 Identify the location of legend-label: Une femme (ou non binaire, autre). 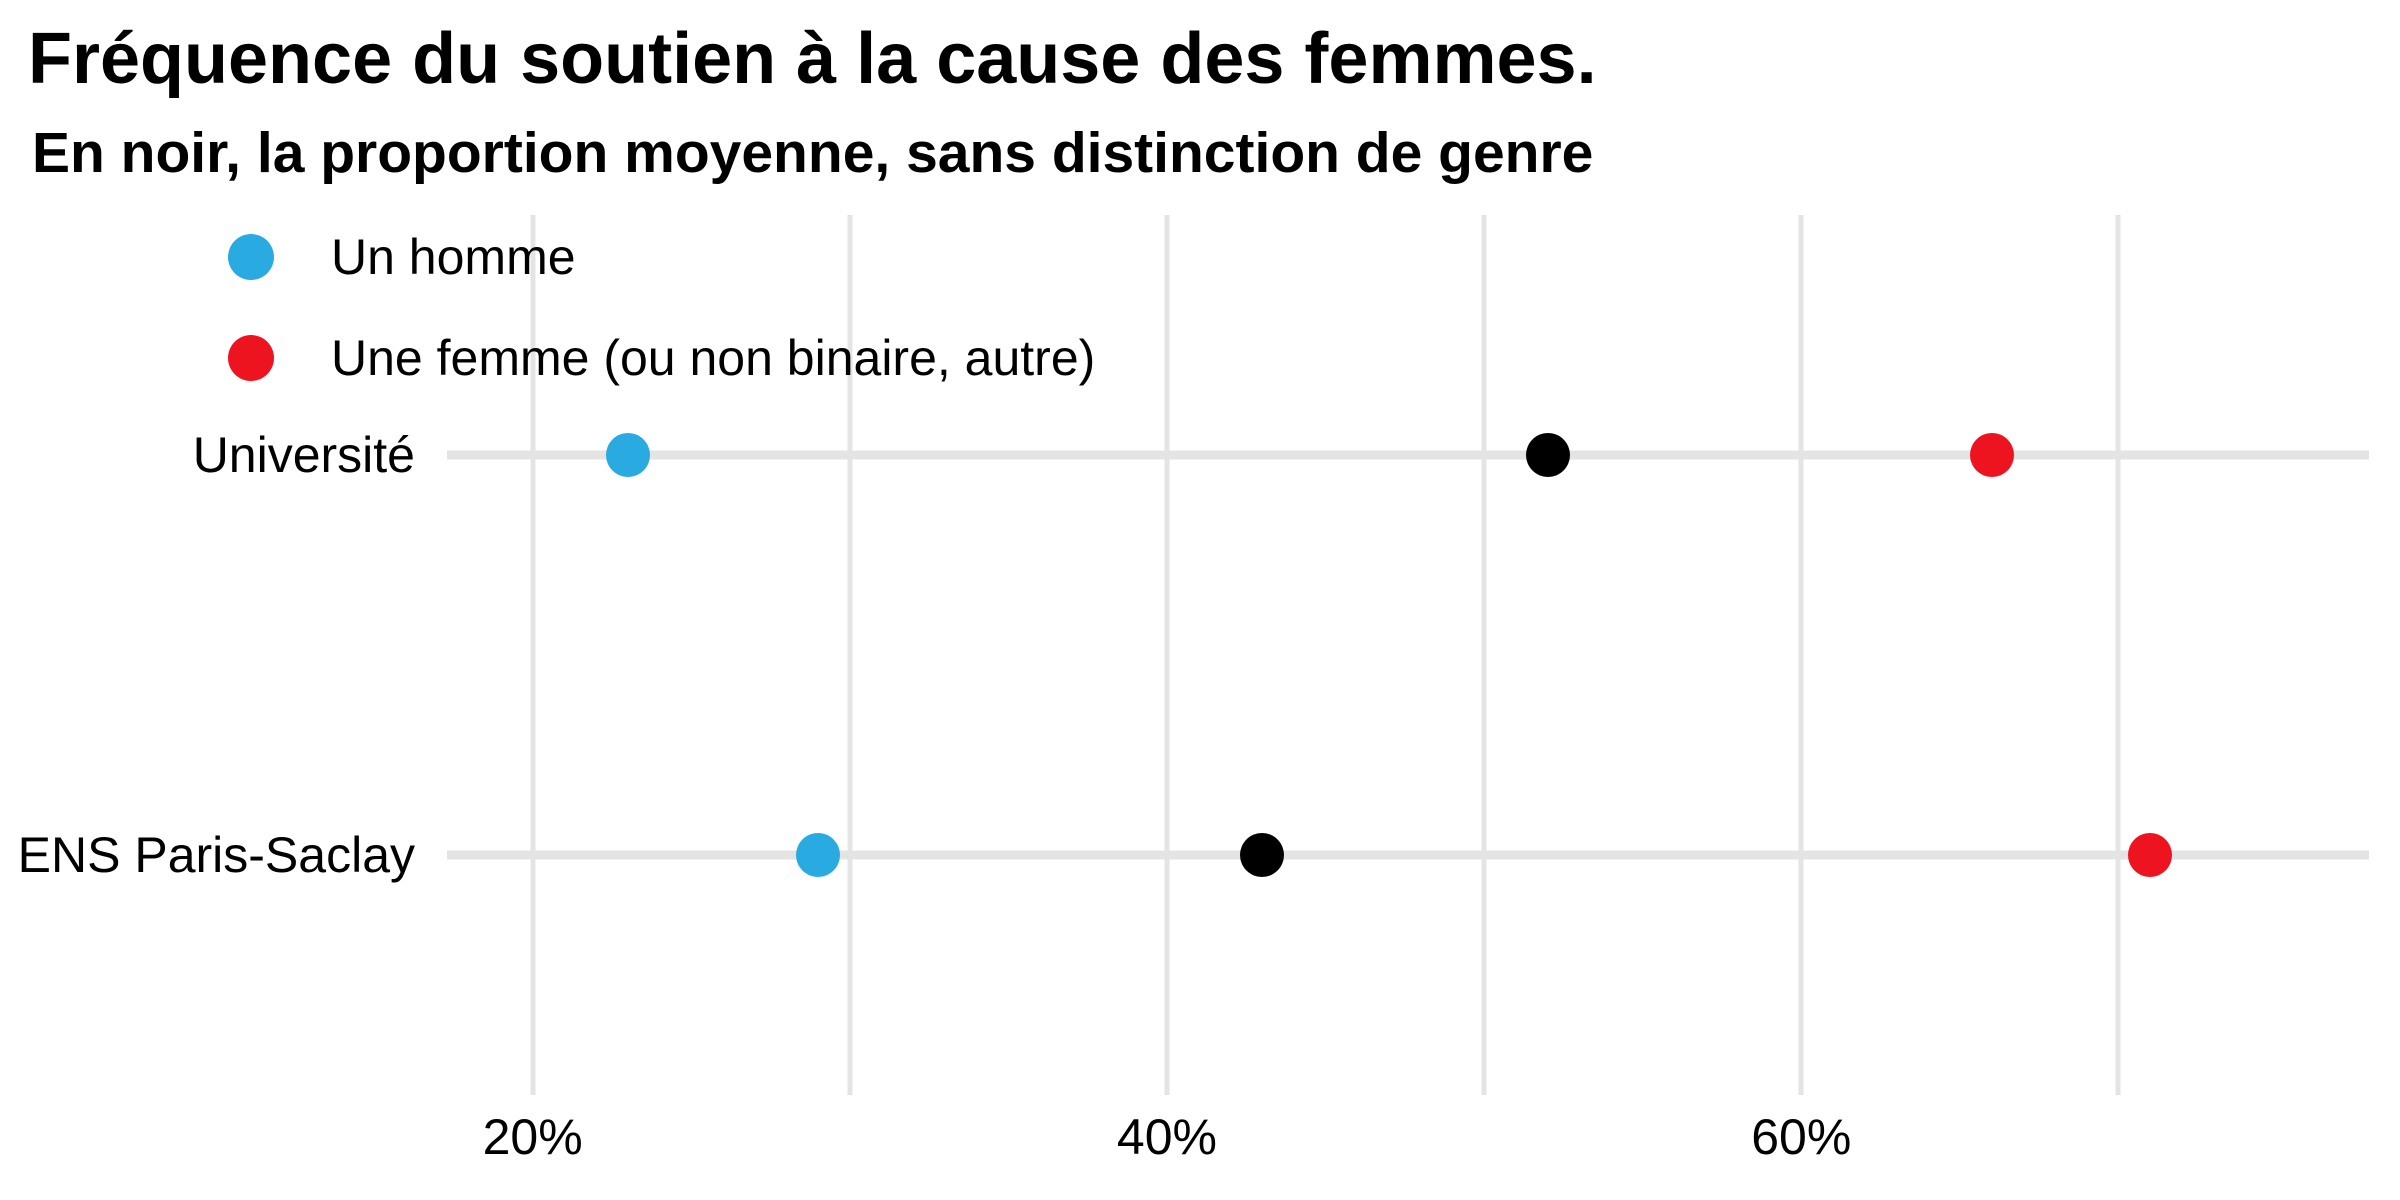
(713, 358).